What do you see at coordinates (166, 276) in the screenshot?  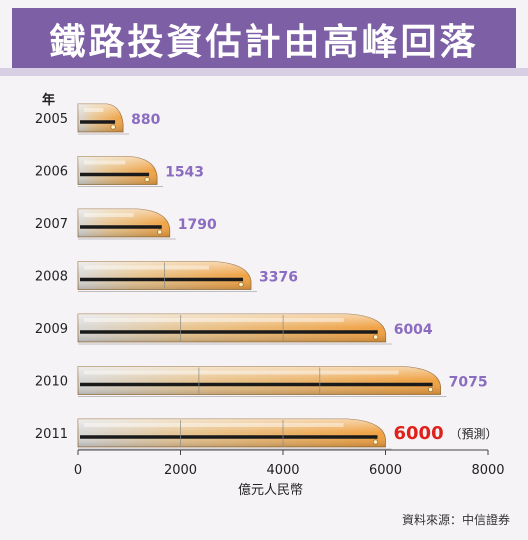 I see `bar-row-2008: 2008 3376` at bounding box center [166, 276].